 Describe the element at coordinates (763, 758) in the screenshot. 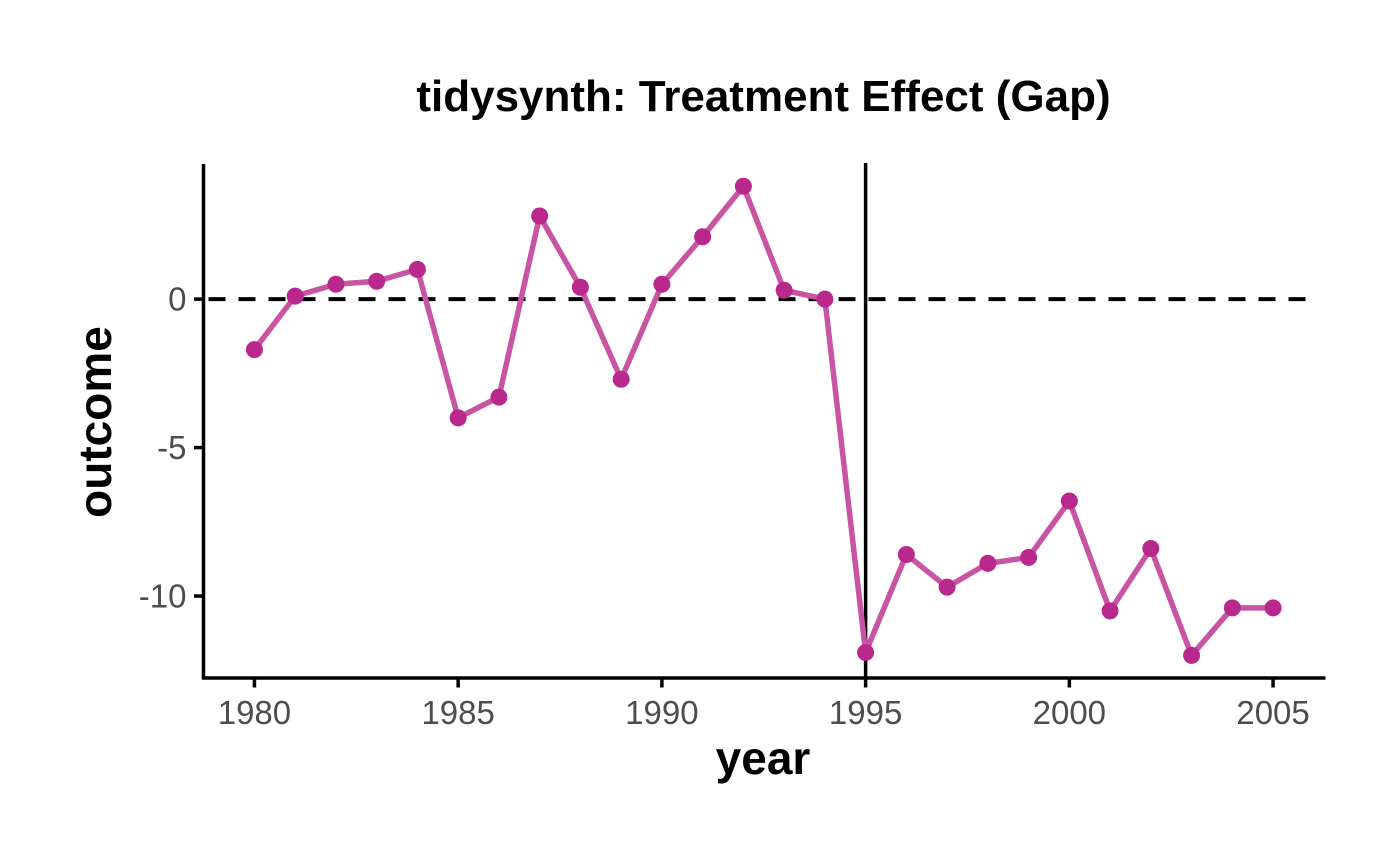

I see `x-axis-title: year` at that location.